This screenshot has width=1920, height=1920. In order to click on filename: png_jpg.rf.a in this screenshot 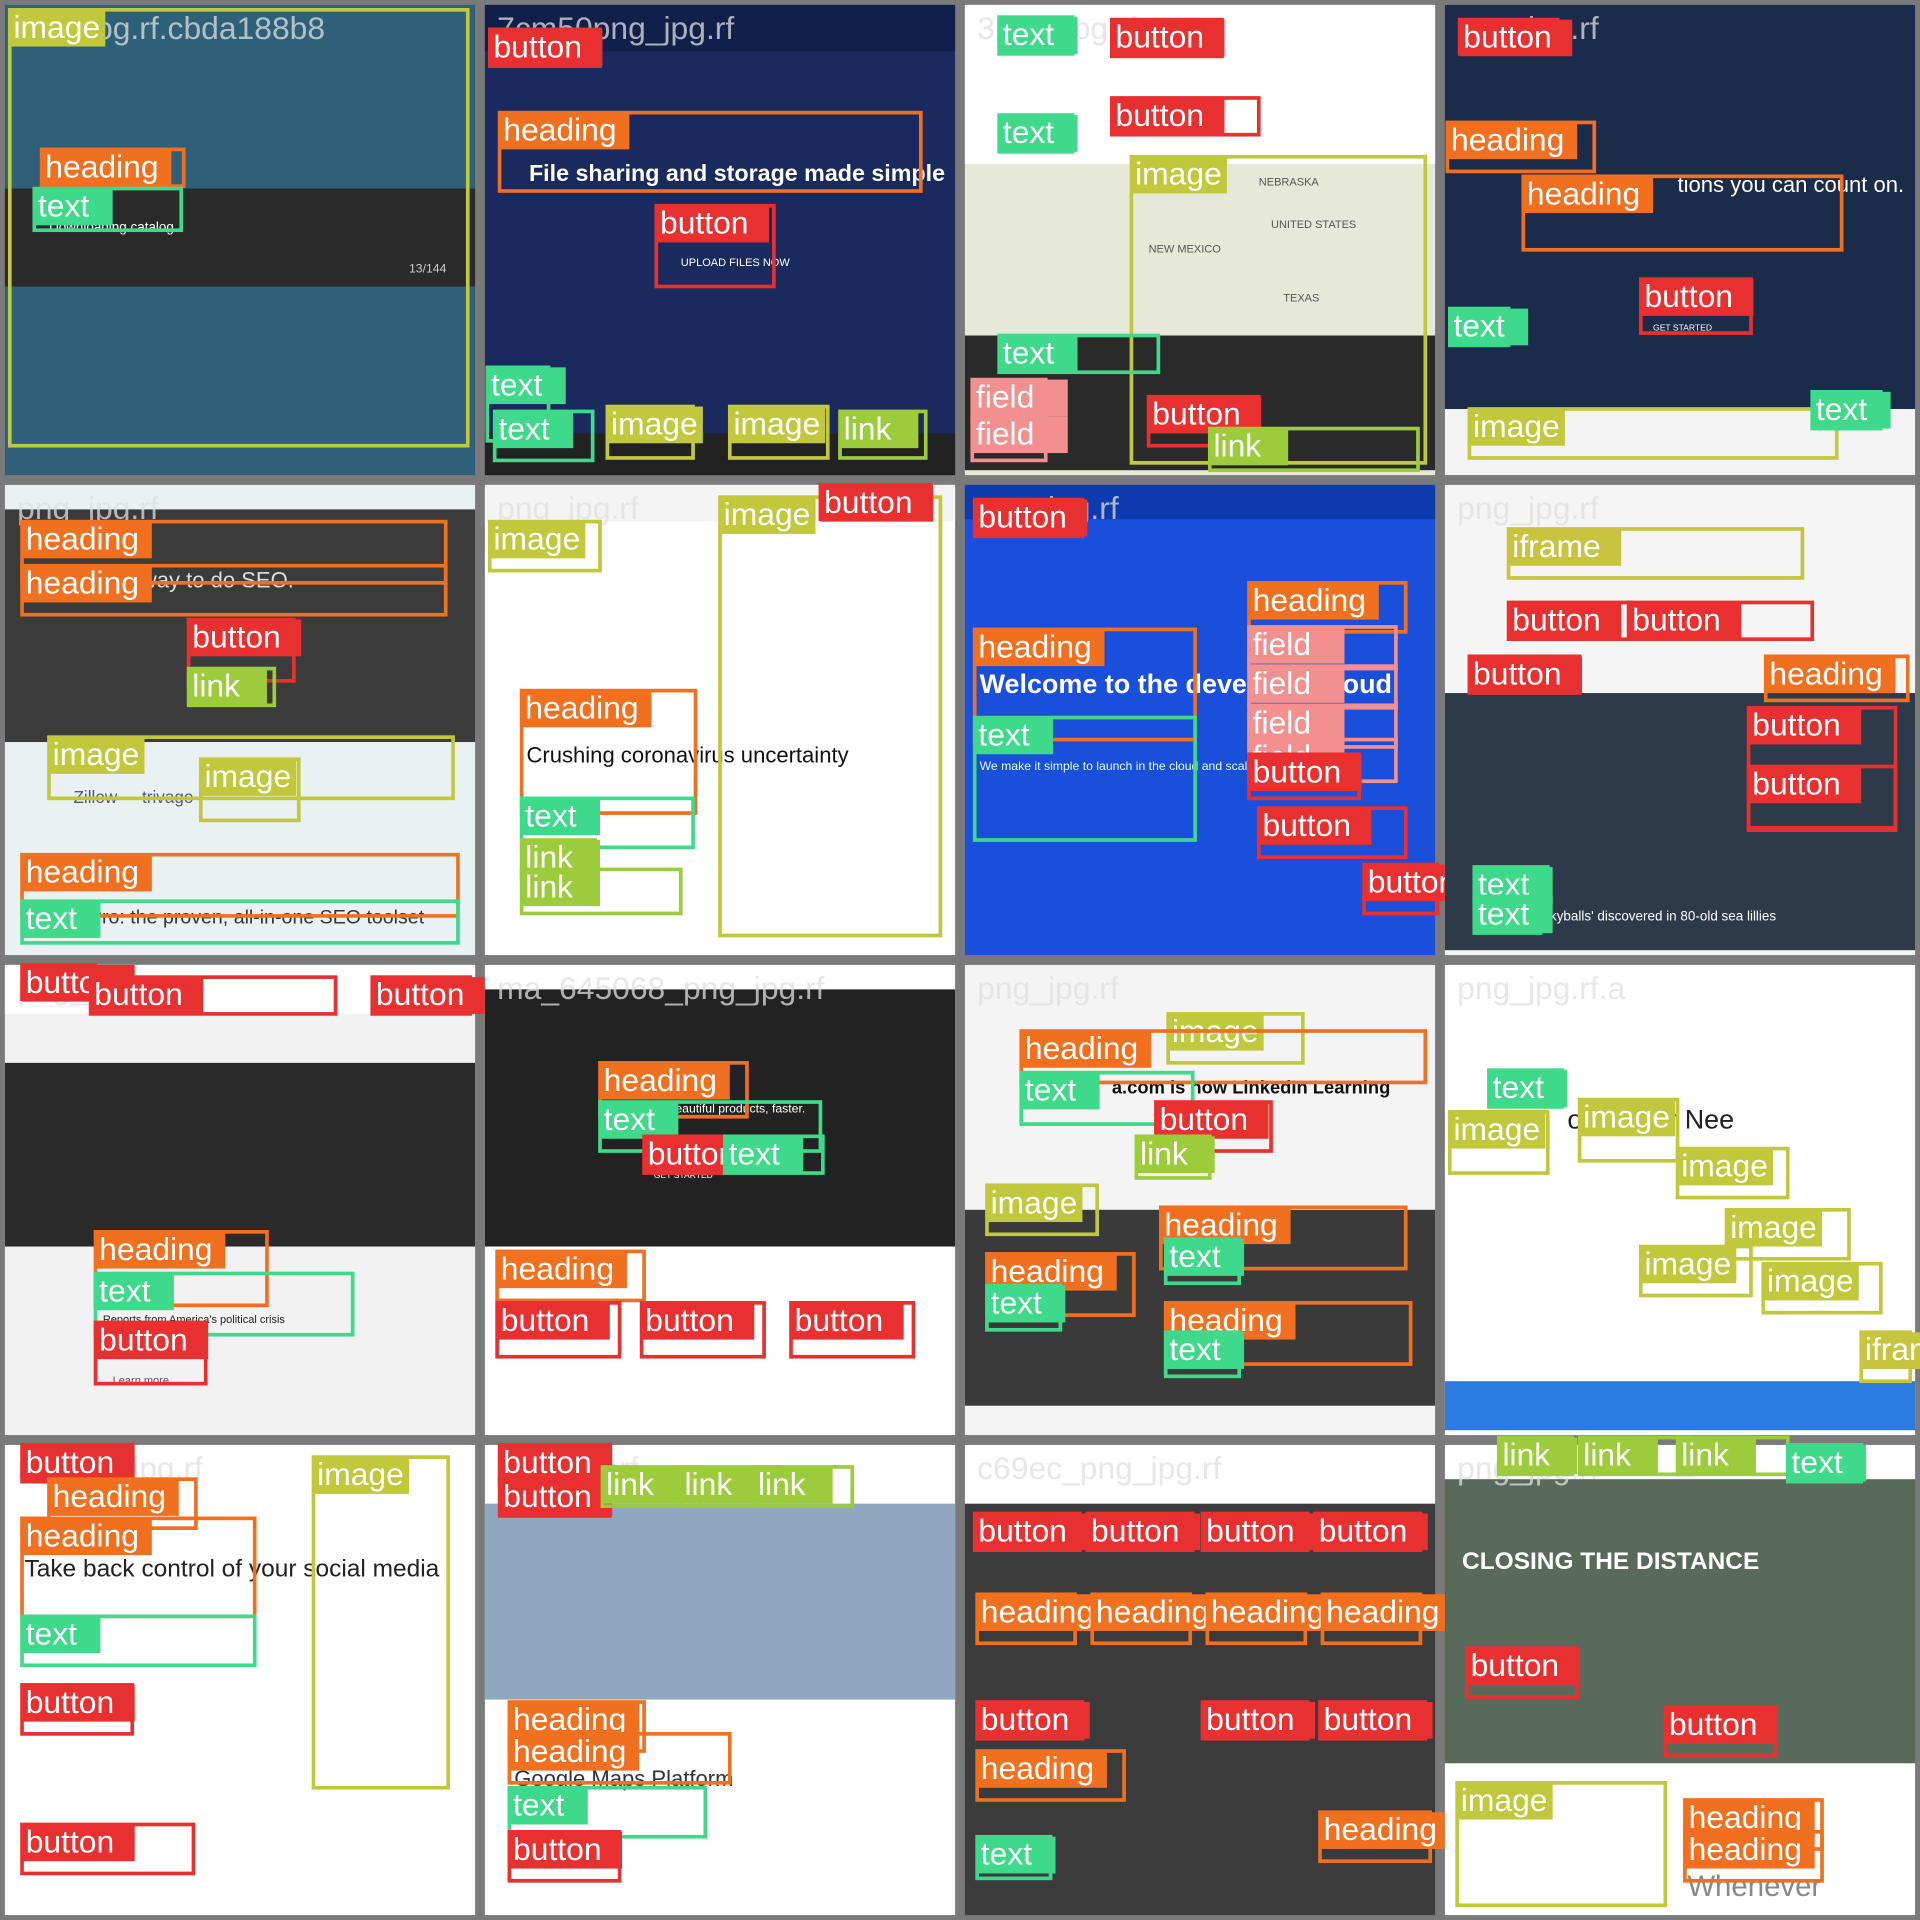, I will do `click(1541, 988)`.